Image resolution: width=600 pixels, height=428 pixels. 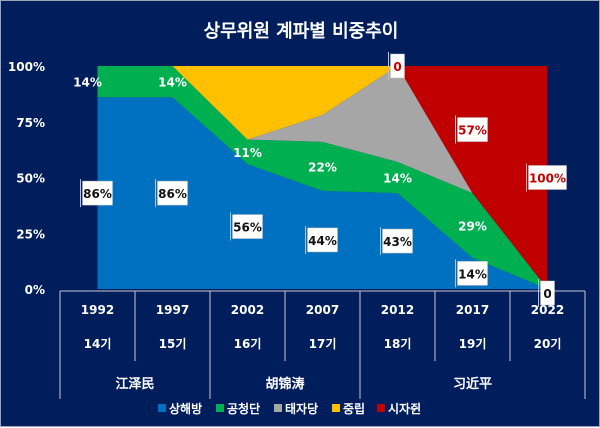 I want to click on x-tick-year: 1997, so click(x=172, y=310).